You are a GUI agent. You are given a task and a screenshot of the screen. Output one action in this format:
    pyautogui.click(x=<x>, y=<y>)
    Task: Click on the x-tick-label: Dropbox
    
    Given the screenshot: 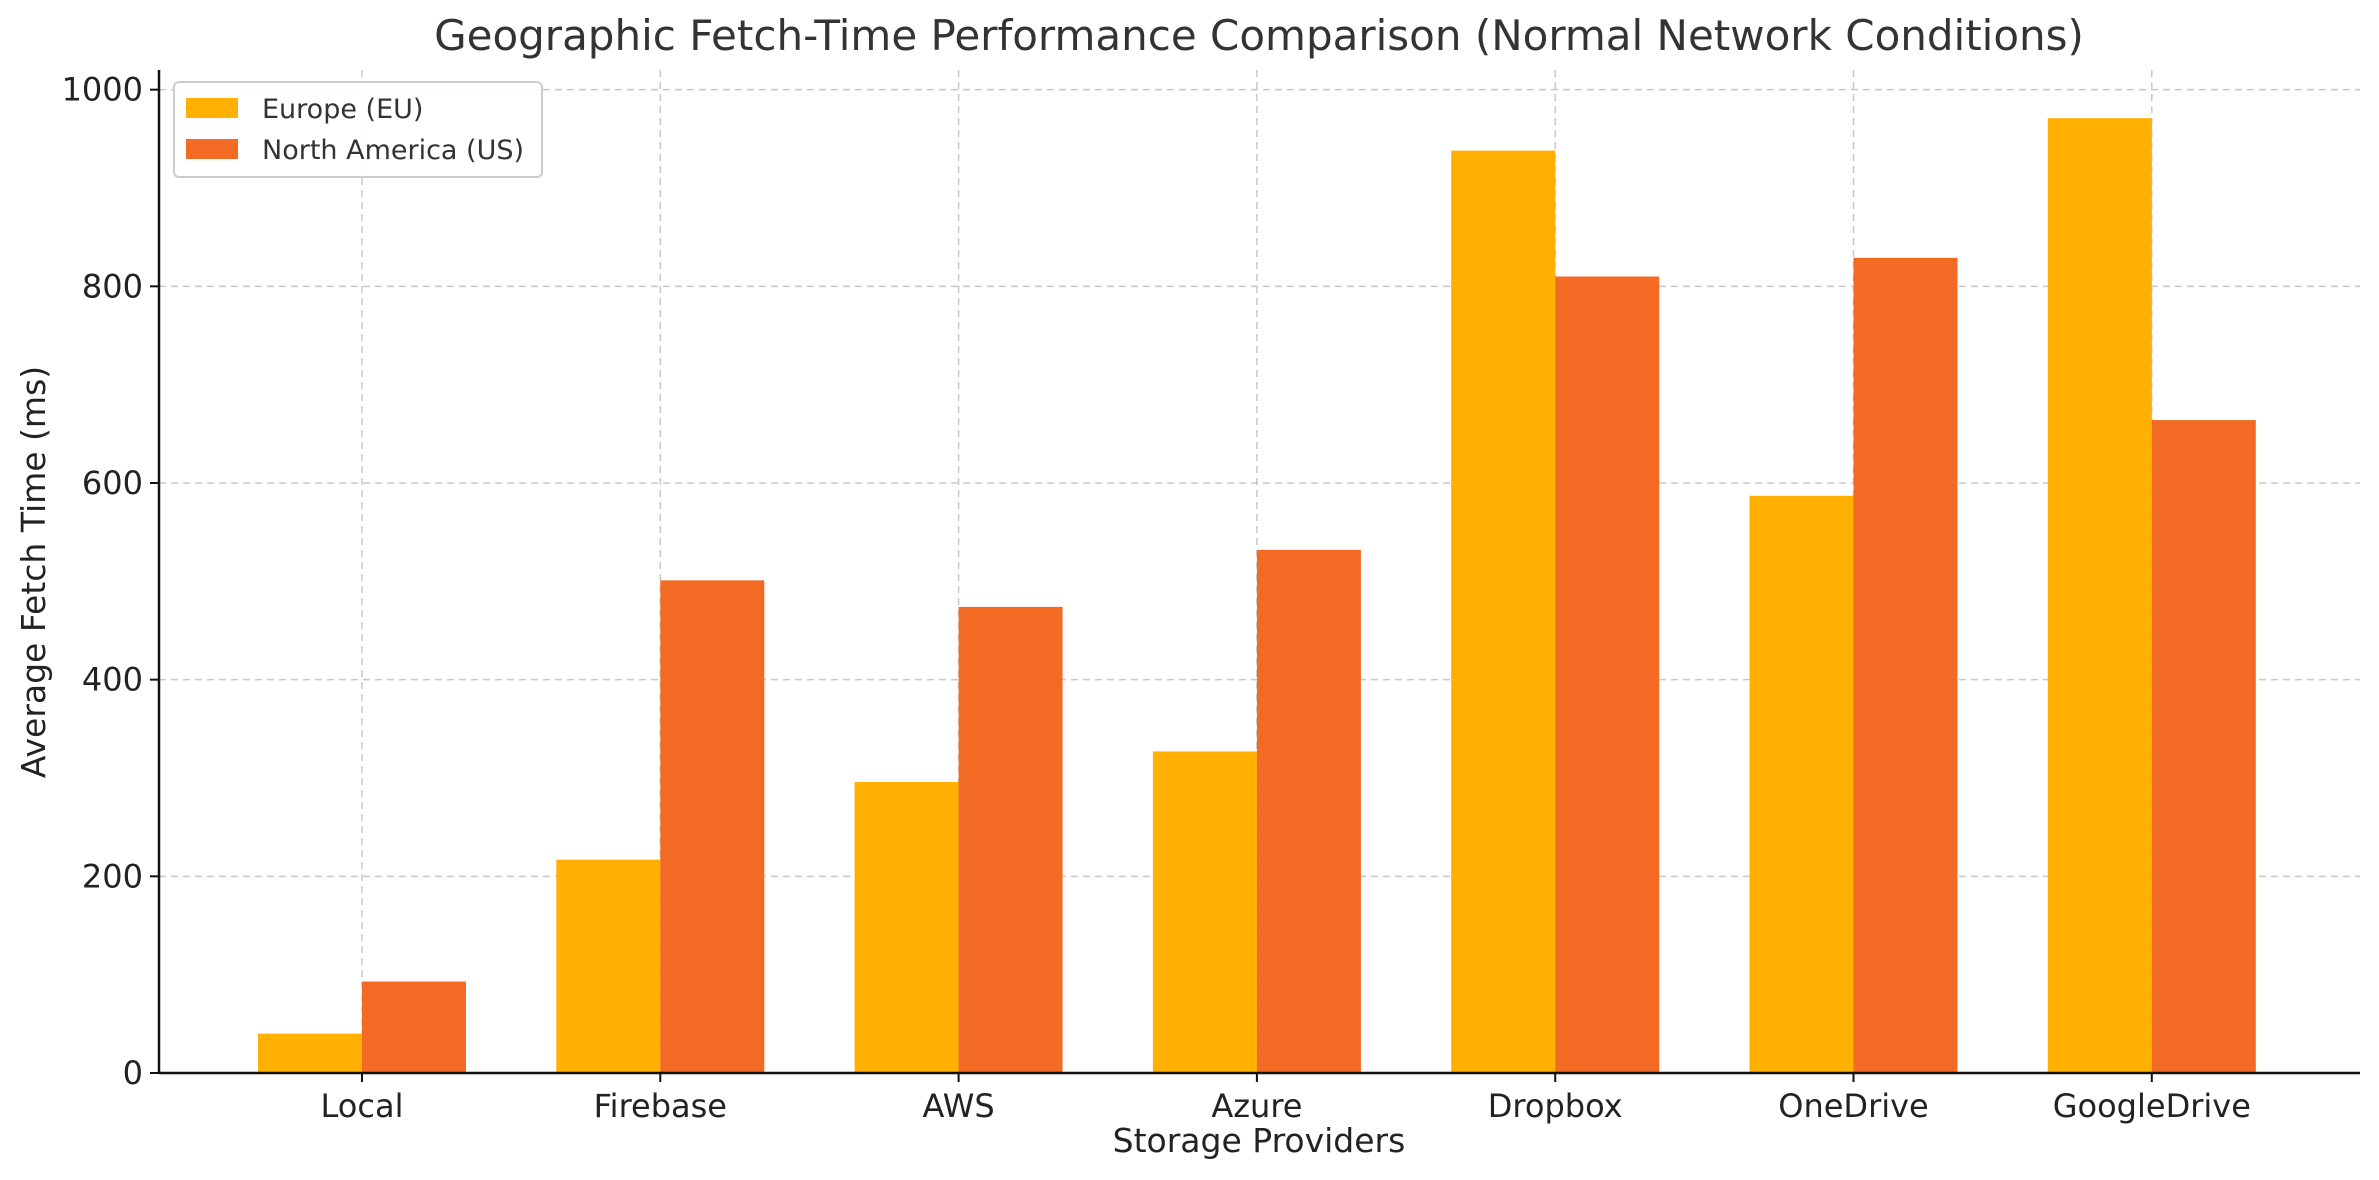 What is the action you would take?
    pyautogui.click(x=1555, y=1106)
    